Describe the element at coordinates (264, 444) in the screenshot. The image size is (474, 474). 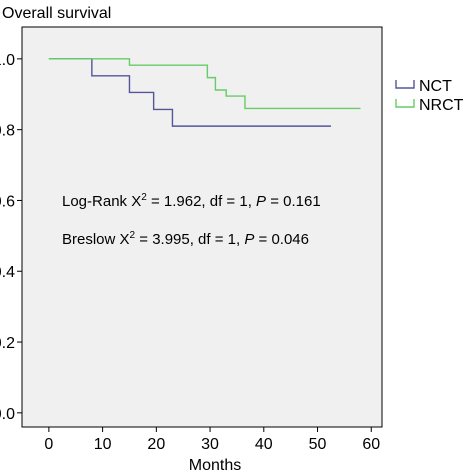
I see `x-tick-label: 40` at that location.